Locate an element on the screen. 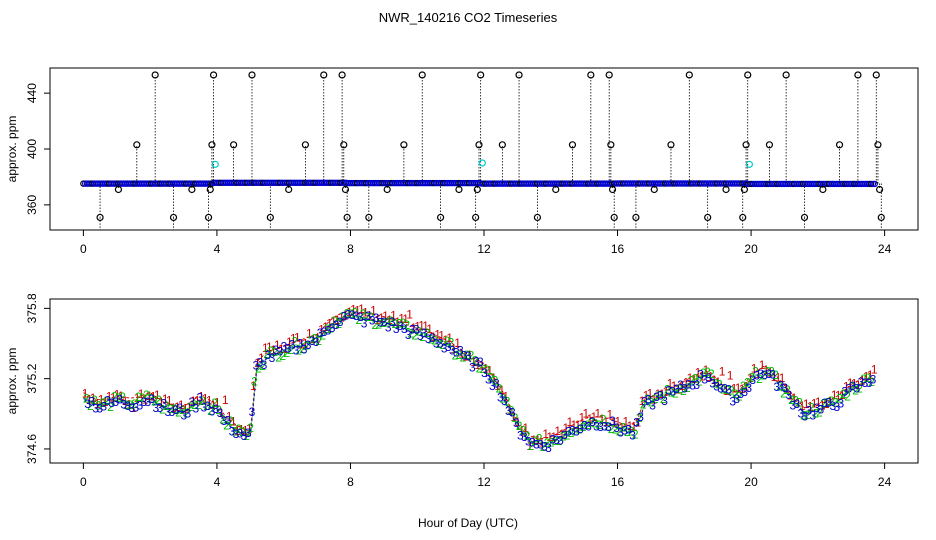 The height and width of the screenshot is (540, 936). top-y-tick-label: 360 is located at coordinates (32, 205).